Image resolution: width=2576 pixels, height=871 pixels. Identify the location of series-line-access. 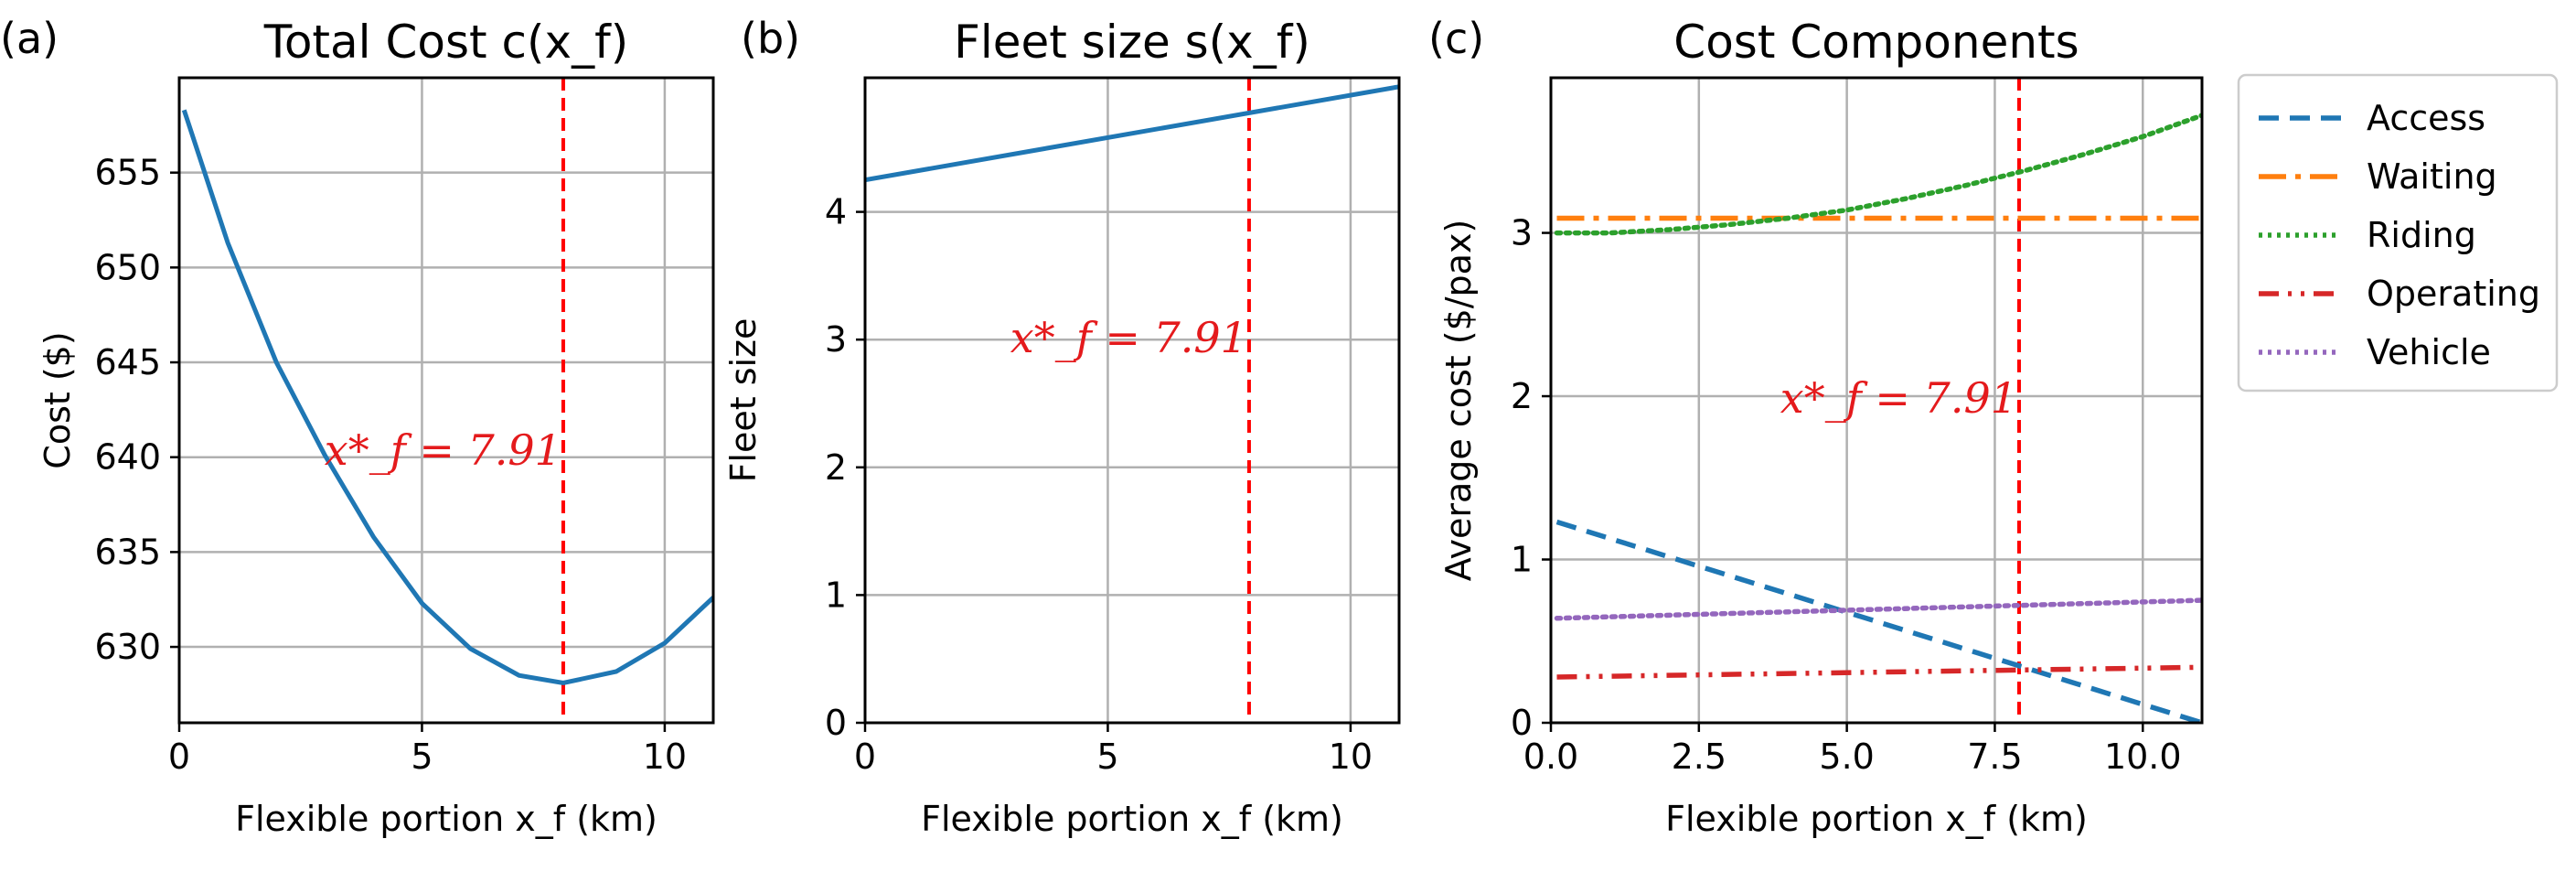
(1878, 621).